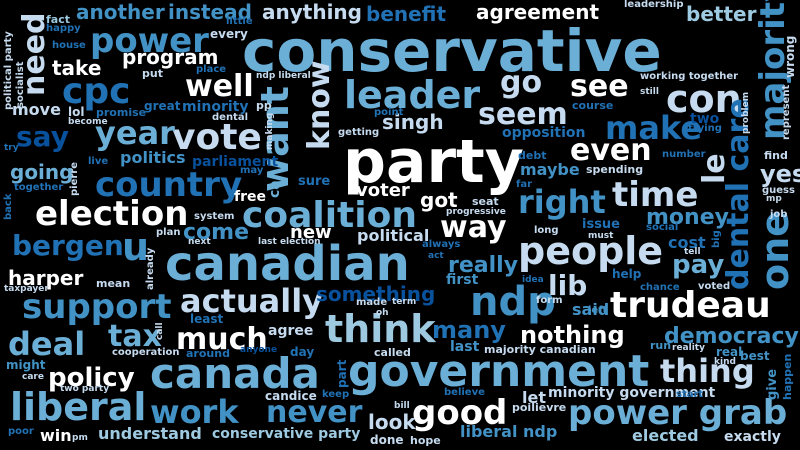  What do you see at coordinates (135, 336) in the screenshot?
I see `word-tax: tax` at bounding box center [135, 336].